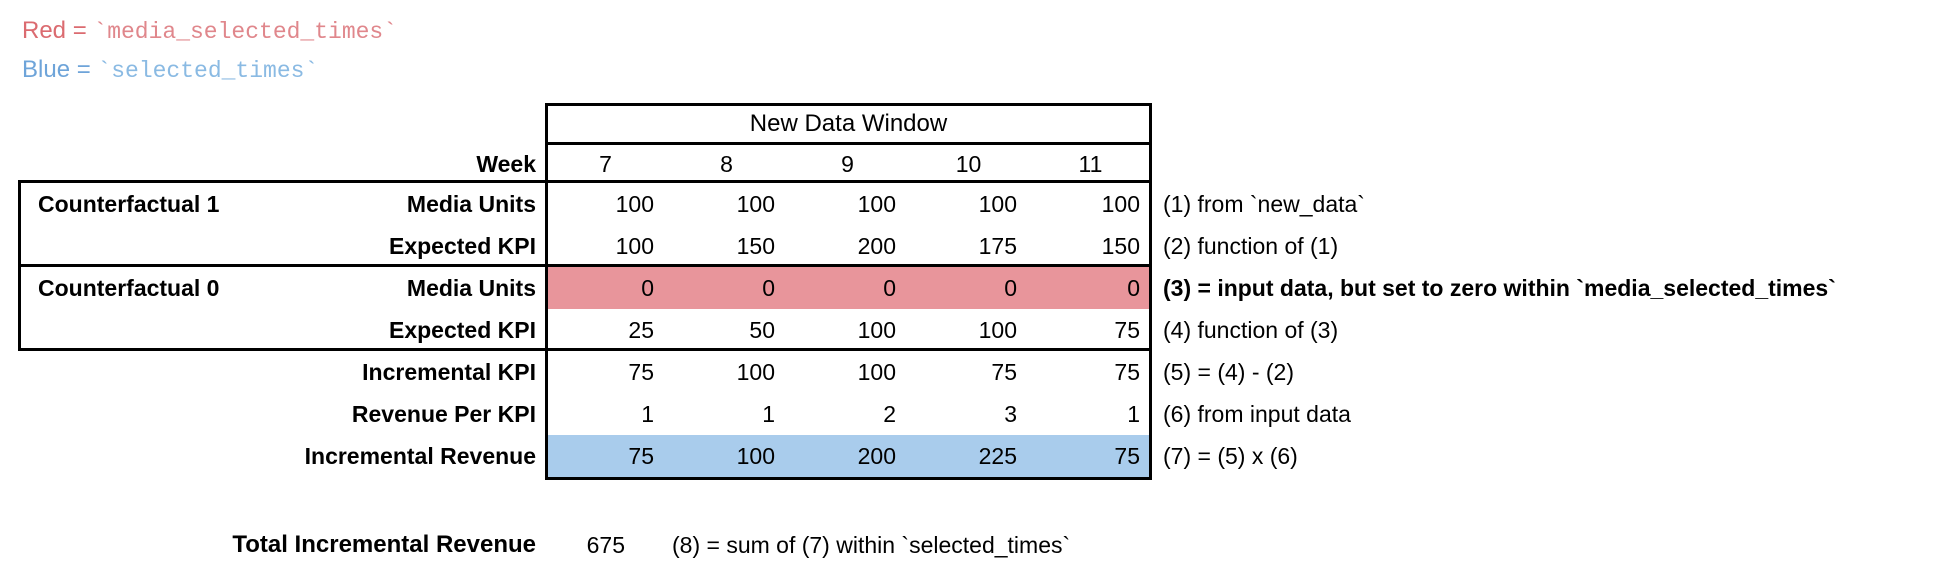 Image resolution: width=1960 pixels, height=574 pixels. What do you see at coordinates (1230, 455) in the screenshot?
I see `row-annotation: (7) = (5) x (6)` at bounding box center [1230, 455].